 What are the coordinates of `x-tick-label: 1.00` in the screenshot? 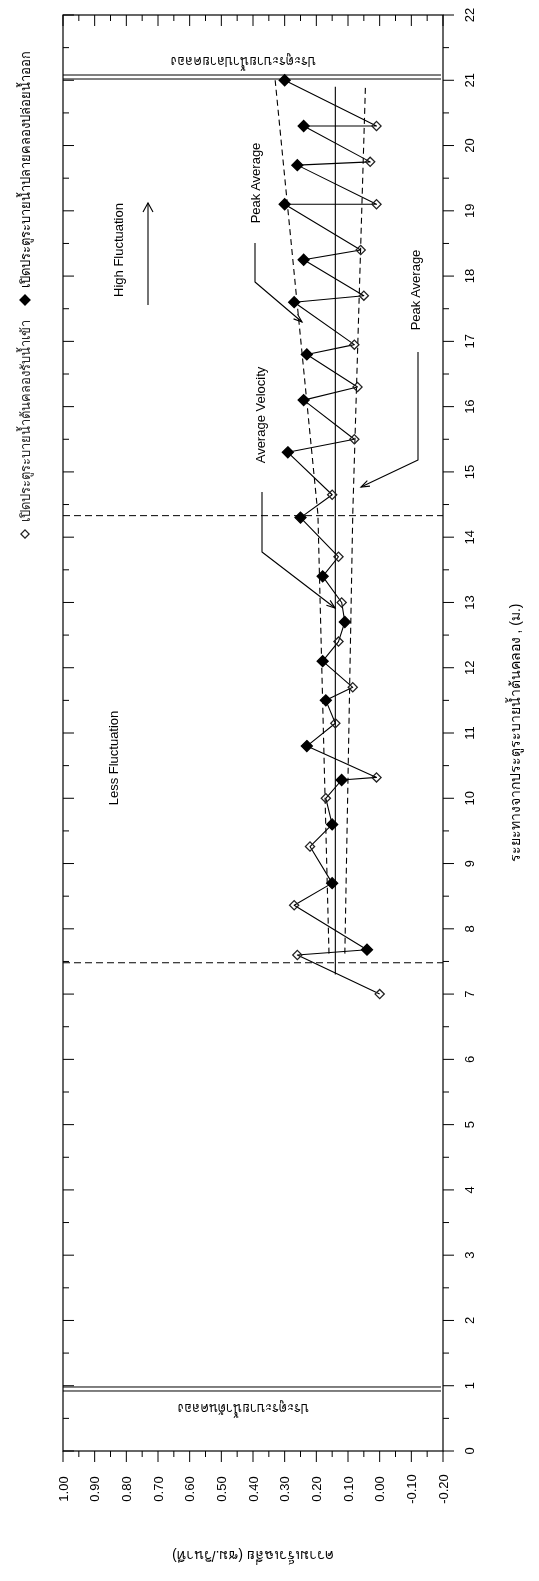 It's located at (63, 1489).